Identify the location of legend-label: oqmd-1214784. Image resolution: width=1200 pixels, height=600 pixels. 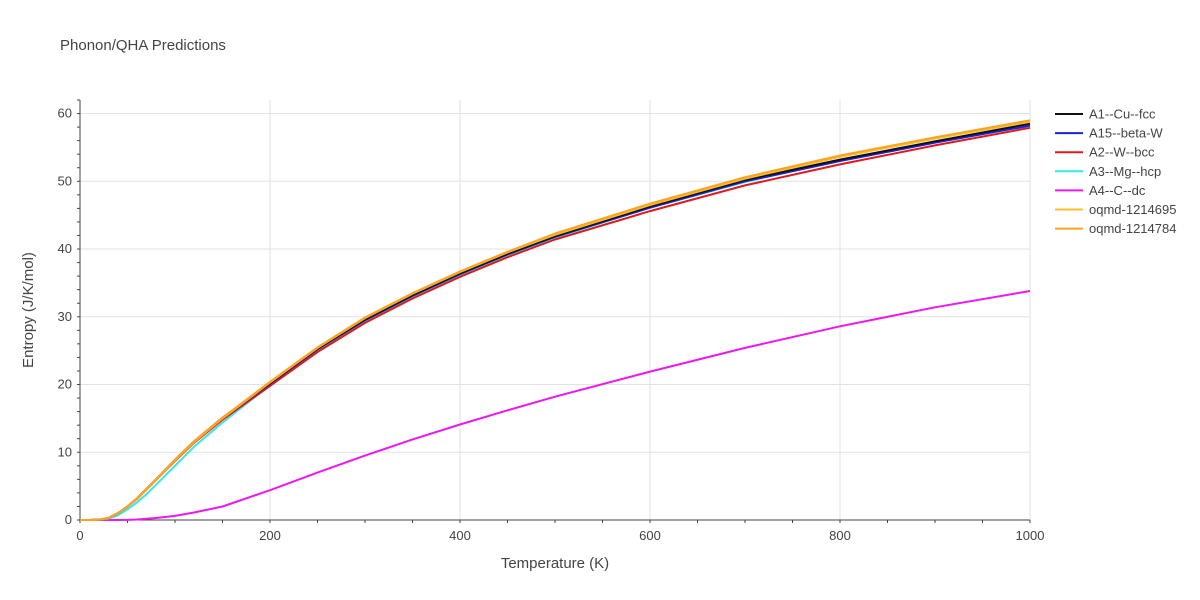
(1132, 228).